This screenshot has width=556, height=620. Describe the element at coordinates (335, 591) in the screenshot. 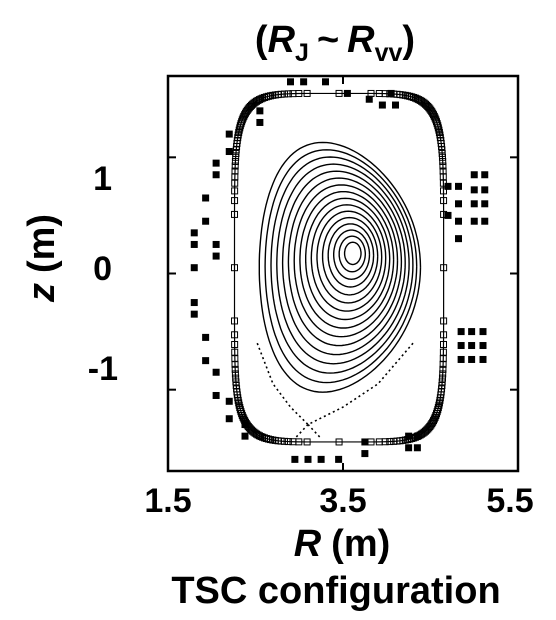

I see `figure-caption: TSC configuration` at that location.